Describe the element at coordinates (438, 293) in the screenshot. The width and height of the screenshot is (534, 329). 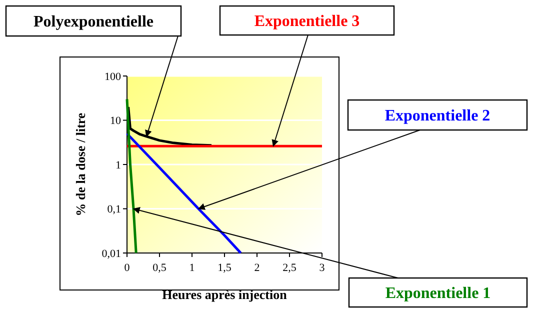
I see `text: Exponentielle 1` at that location.